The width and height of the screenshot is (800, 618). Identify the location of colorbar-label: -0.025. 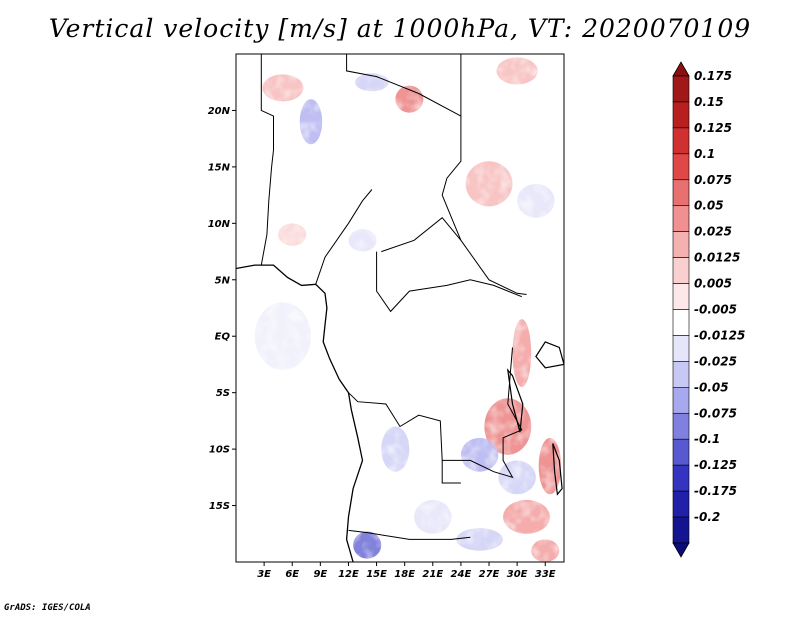
(715, 361).